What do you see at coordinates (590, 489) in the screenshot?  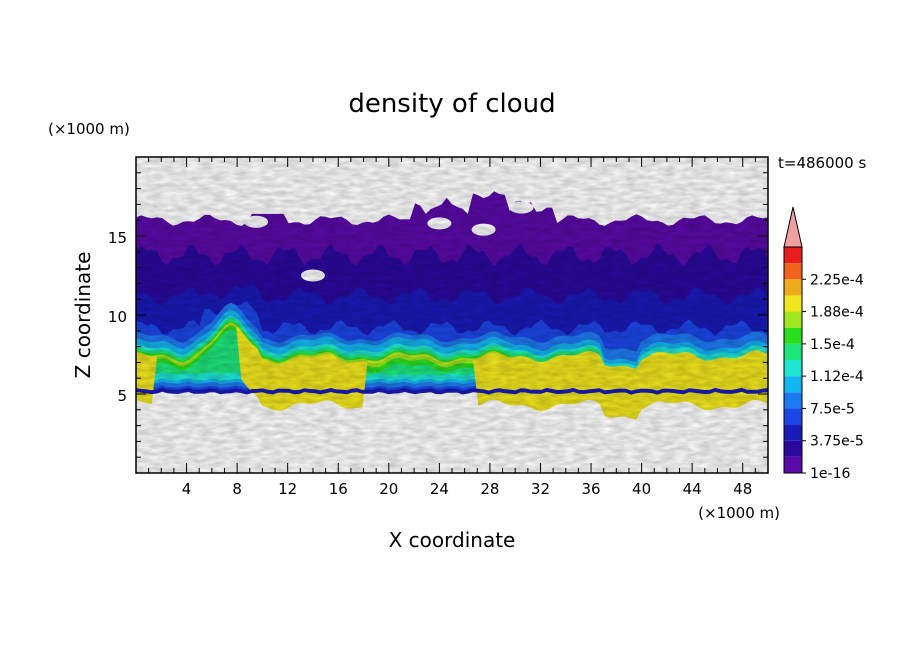 I see `x-tick-label: 36` at bounding box center [590, 489].